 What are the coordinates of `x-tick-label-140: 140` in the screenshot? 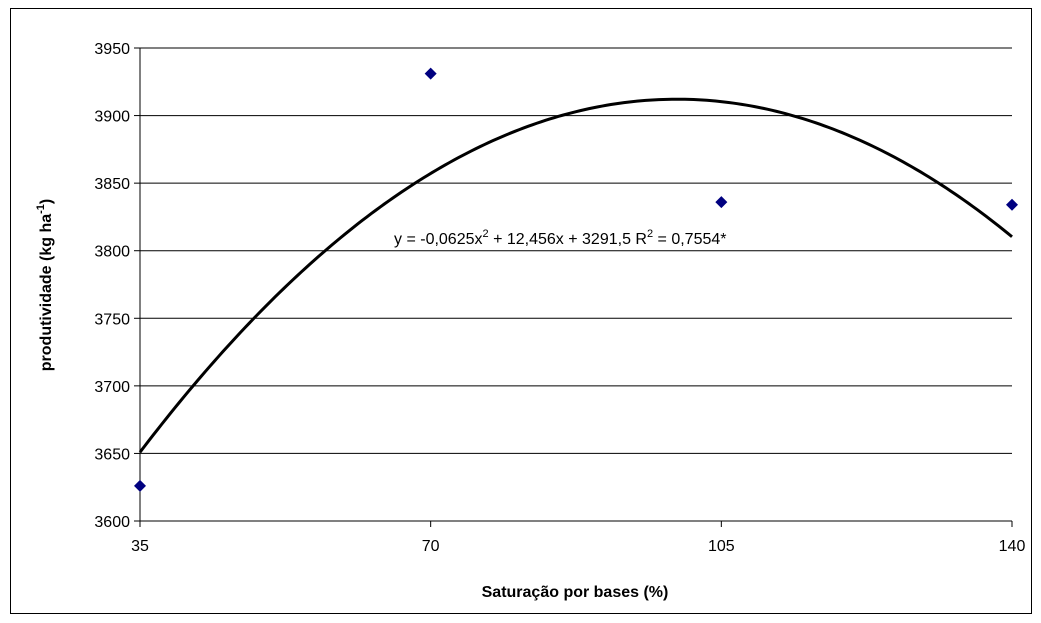 It's located at (1012, 546).